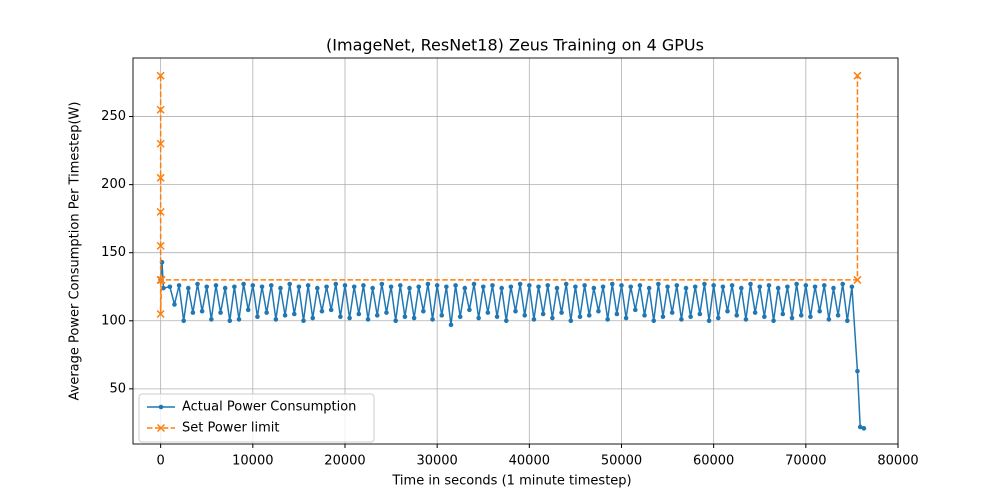 This screenshot has width=1000, height=504. Describe the element at coordinates (269, 407) in the screenshot. I see `legend-label: Actual Power Consumption` at that location.